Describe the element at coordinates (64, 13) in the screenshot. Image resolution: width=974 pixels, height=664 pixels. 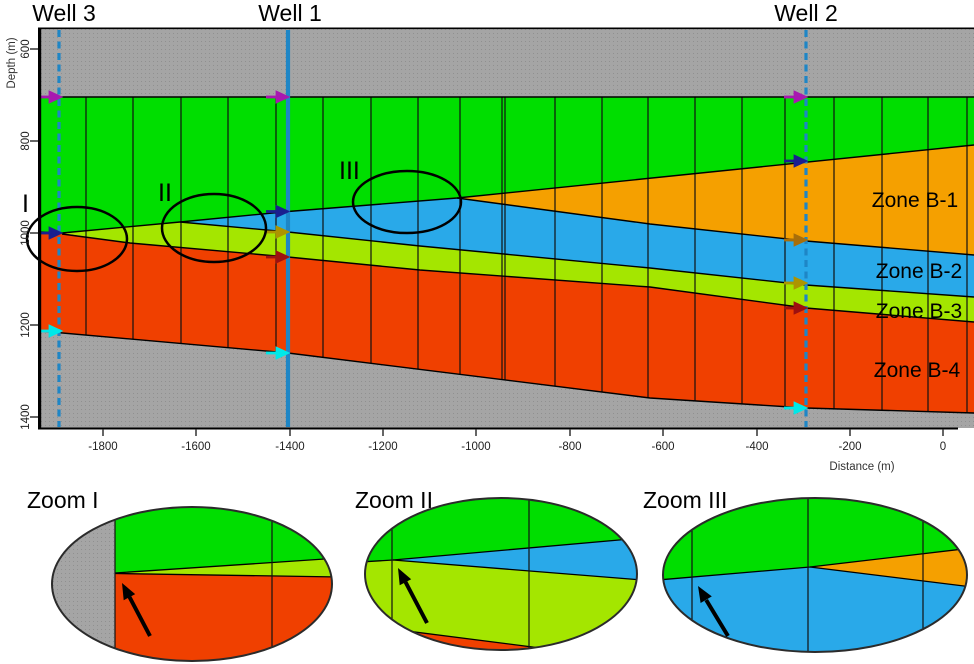
I see `well-3-label: Well 3` at that location.